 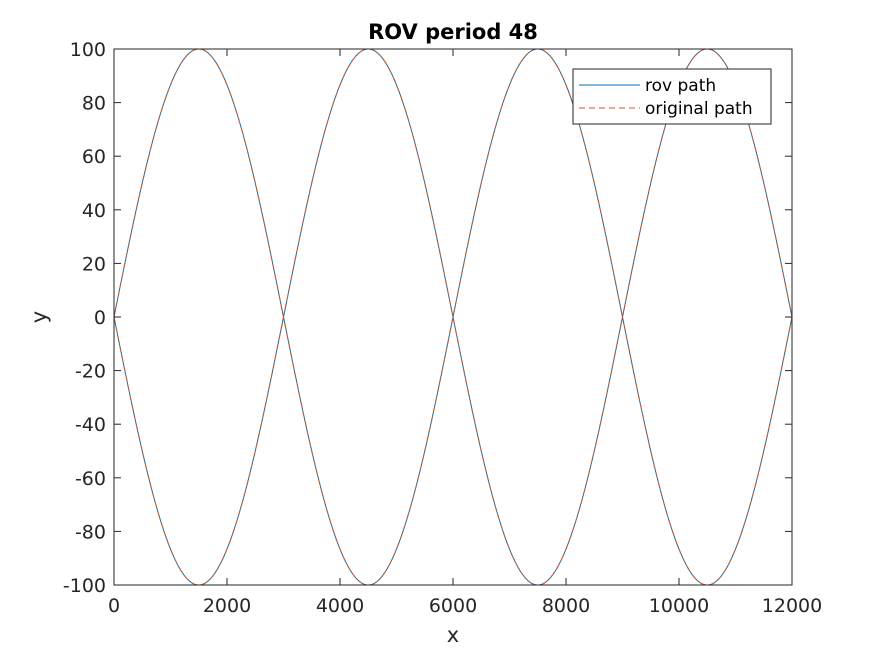 What do you see at coordinates (699, 109) in the screenshot?
I see `legend-label-original-path: original path` at bounding box center [699, 109].